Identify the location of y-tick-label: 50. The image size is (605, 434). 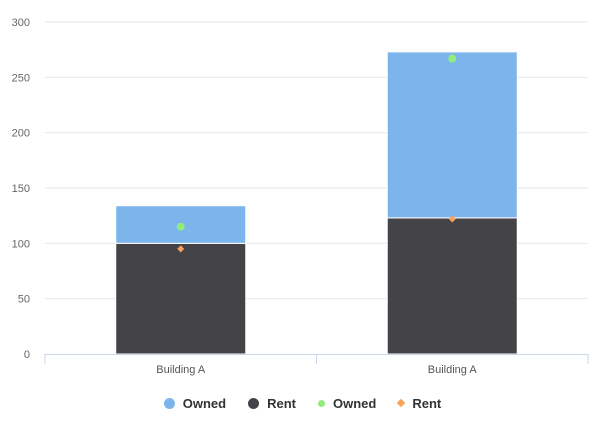
(24, 300).